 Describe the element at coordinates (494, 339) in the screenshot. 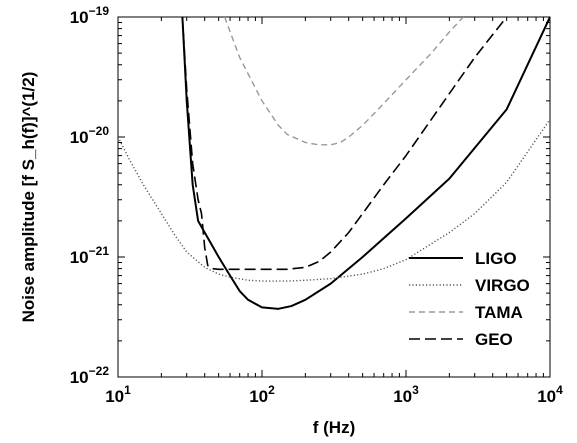

I see `legend-label-geo: GEO` at that location.